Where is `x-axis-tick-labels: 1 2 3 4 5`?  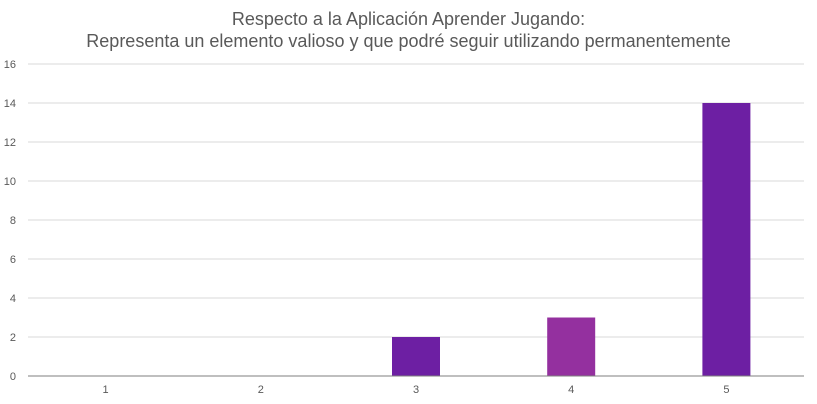
x-axis-tick-labels: 1 2 3 4 5 is located at coordinates (416, 390).